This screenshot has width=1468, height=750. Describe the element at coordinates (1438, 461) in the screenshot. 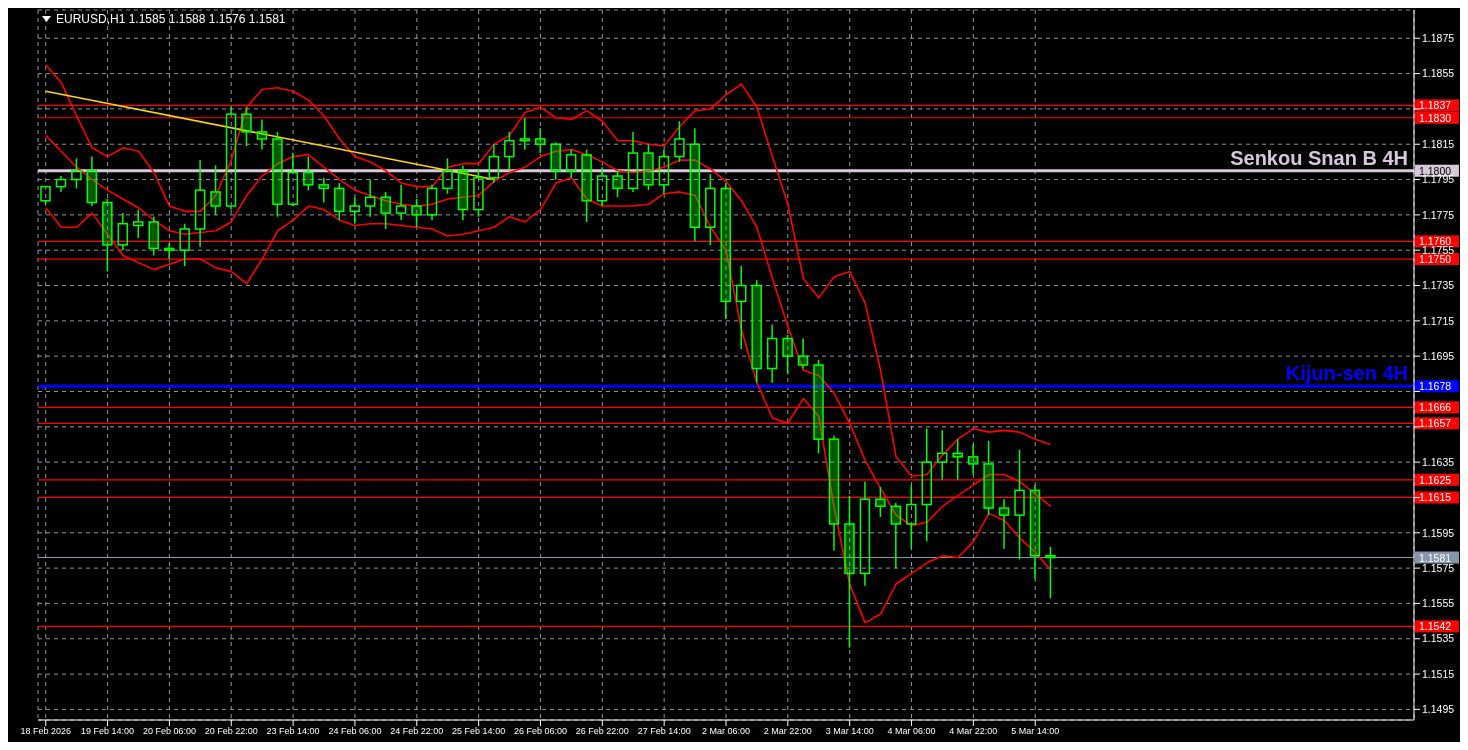

I see `y-tick-label: 1.1635` at that location.